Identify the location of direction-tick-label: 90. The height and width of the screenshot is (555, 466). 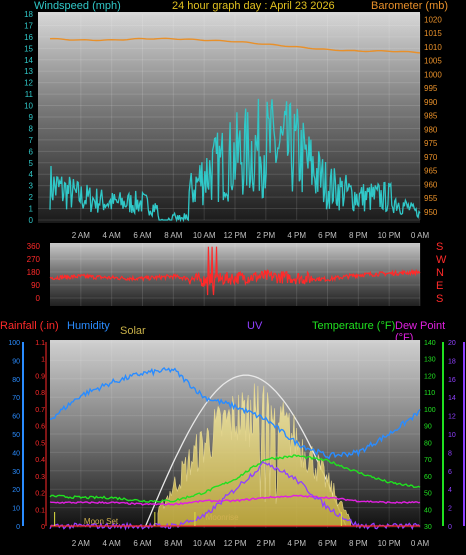
(35, 285).